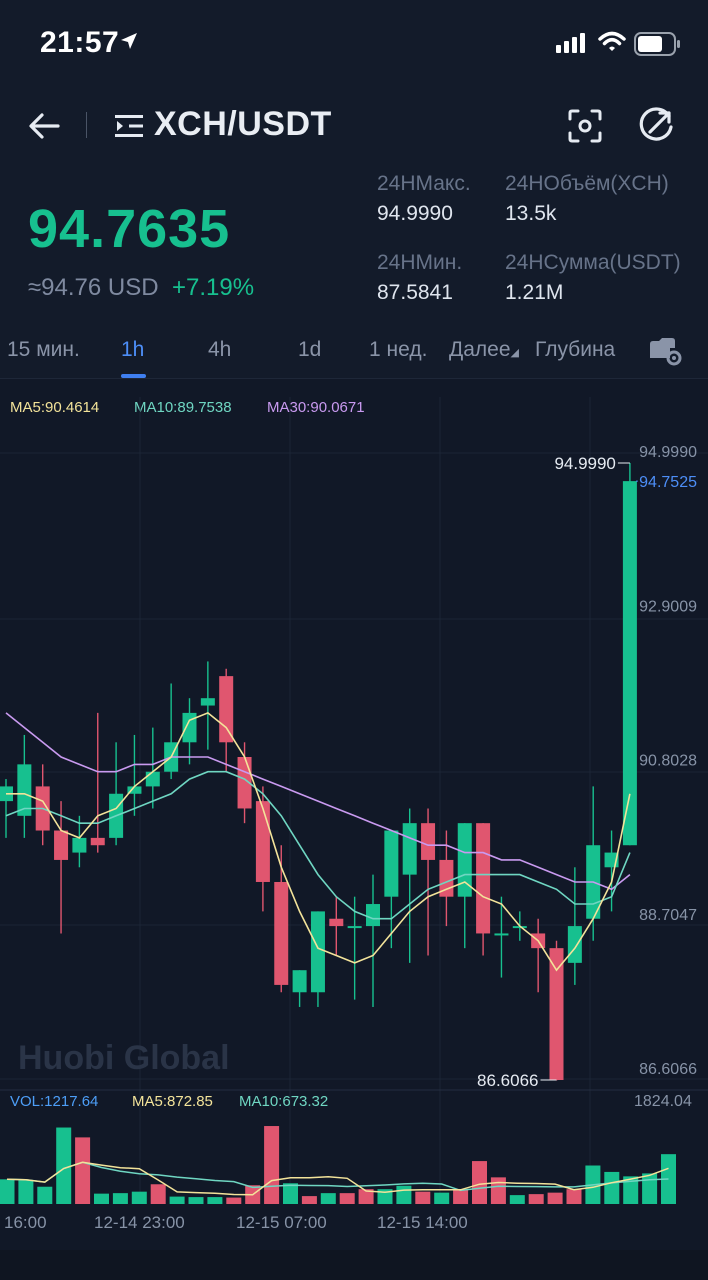 Image resolution: width=708 pixels, height=1280 pixels. I want to click on last-price: 94.7635, so click(129, 229).